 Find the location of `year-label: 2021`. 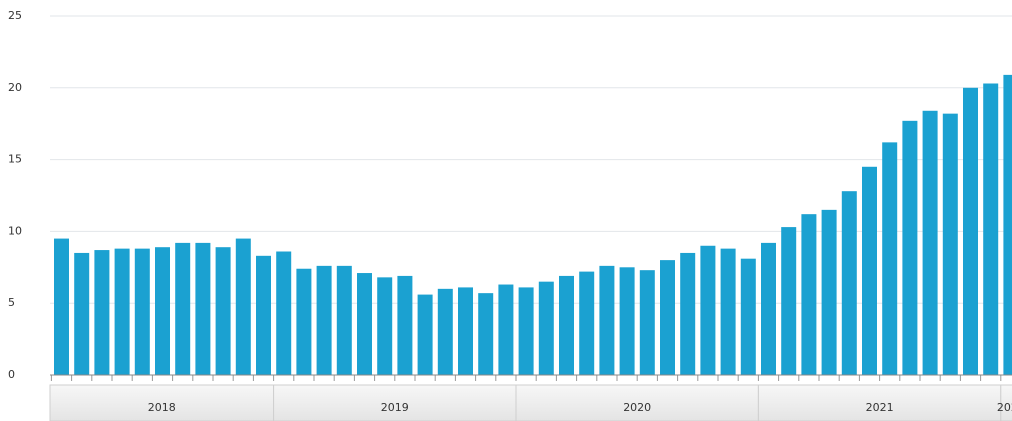

year-label: 2021 is located at coordinates (880, 407).